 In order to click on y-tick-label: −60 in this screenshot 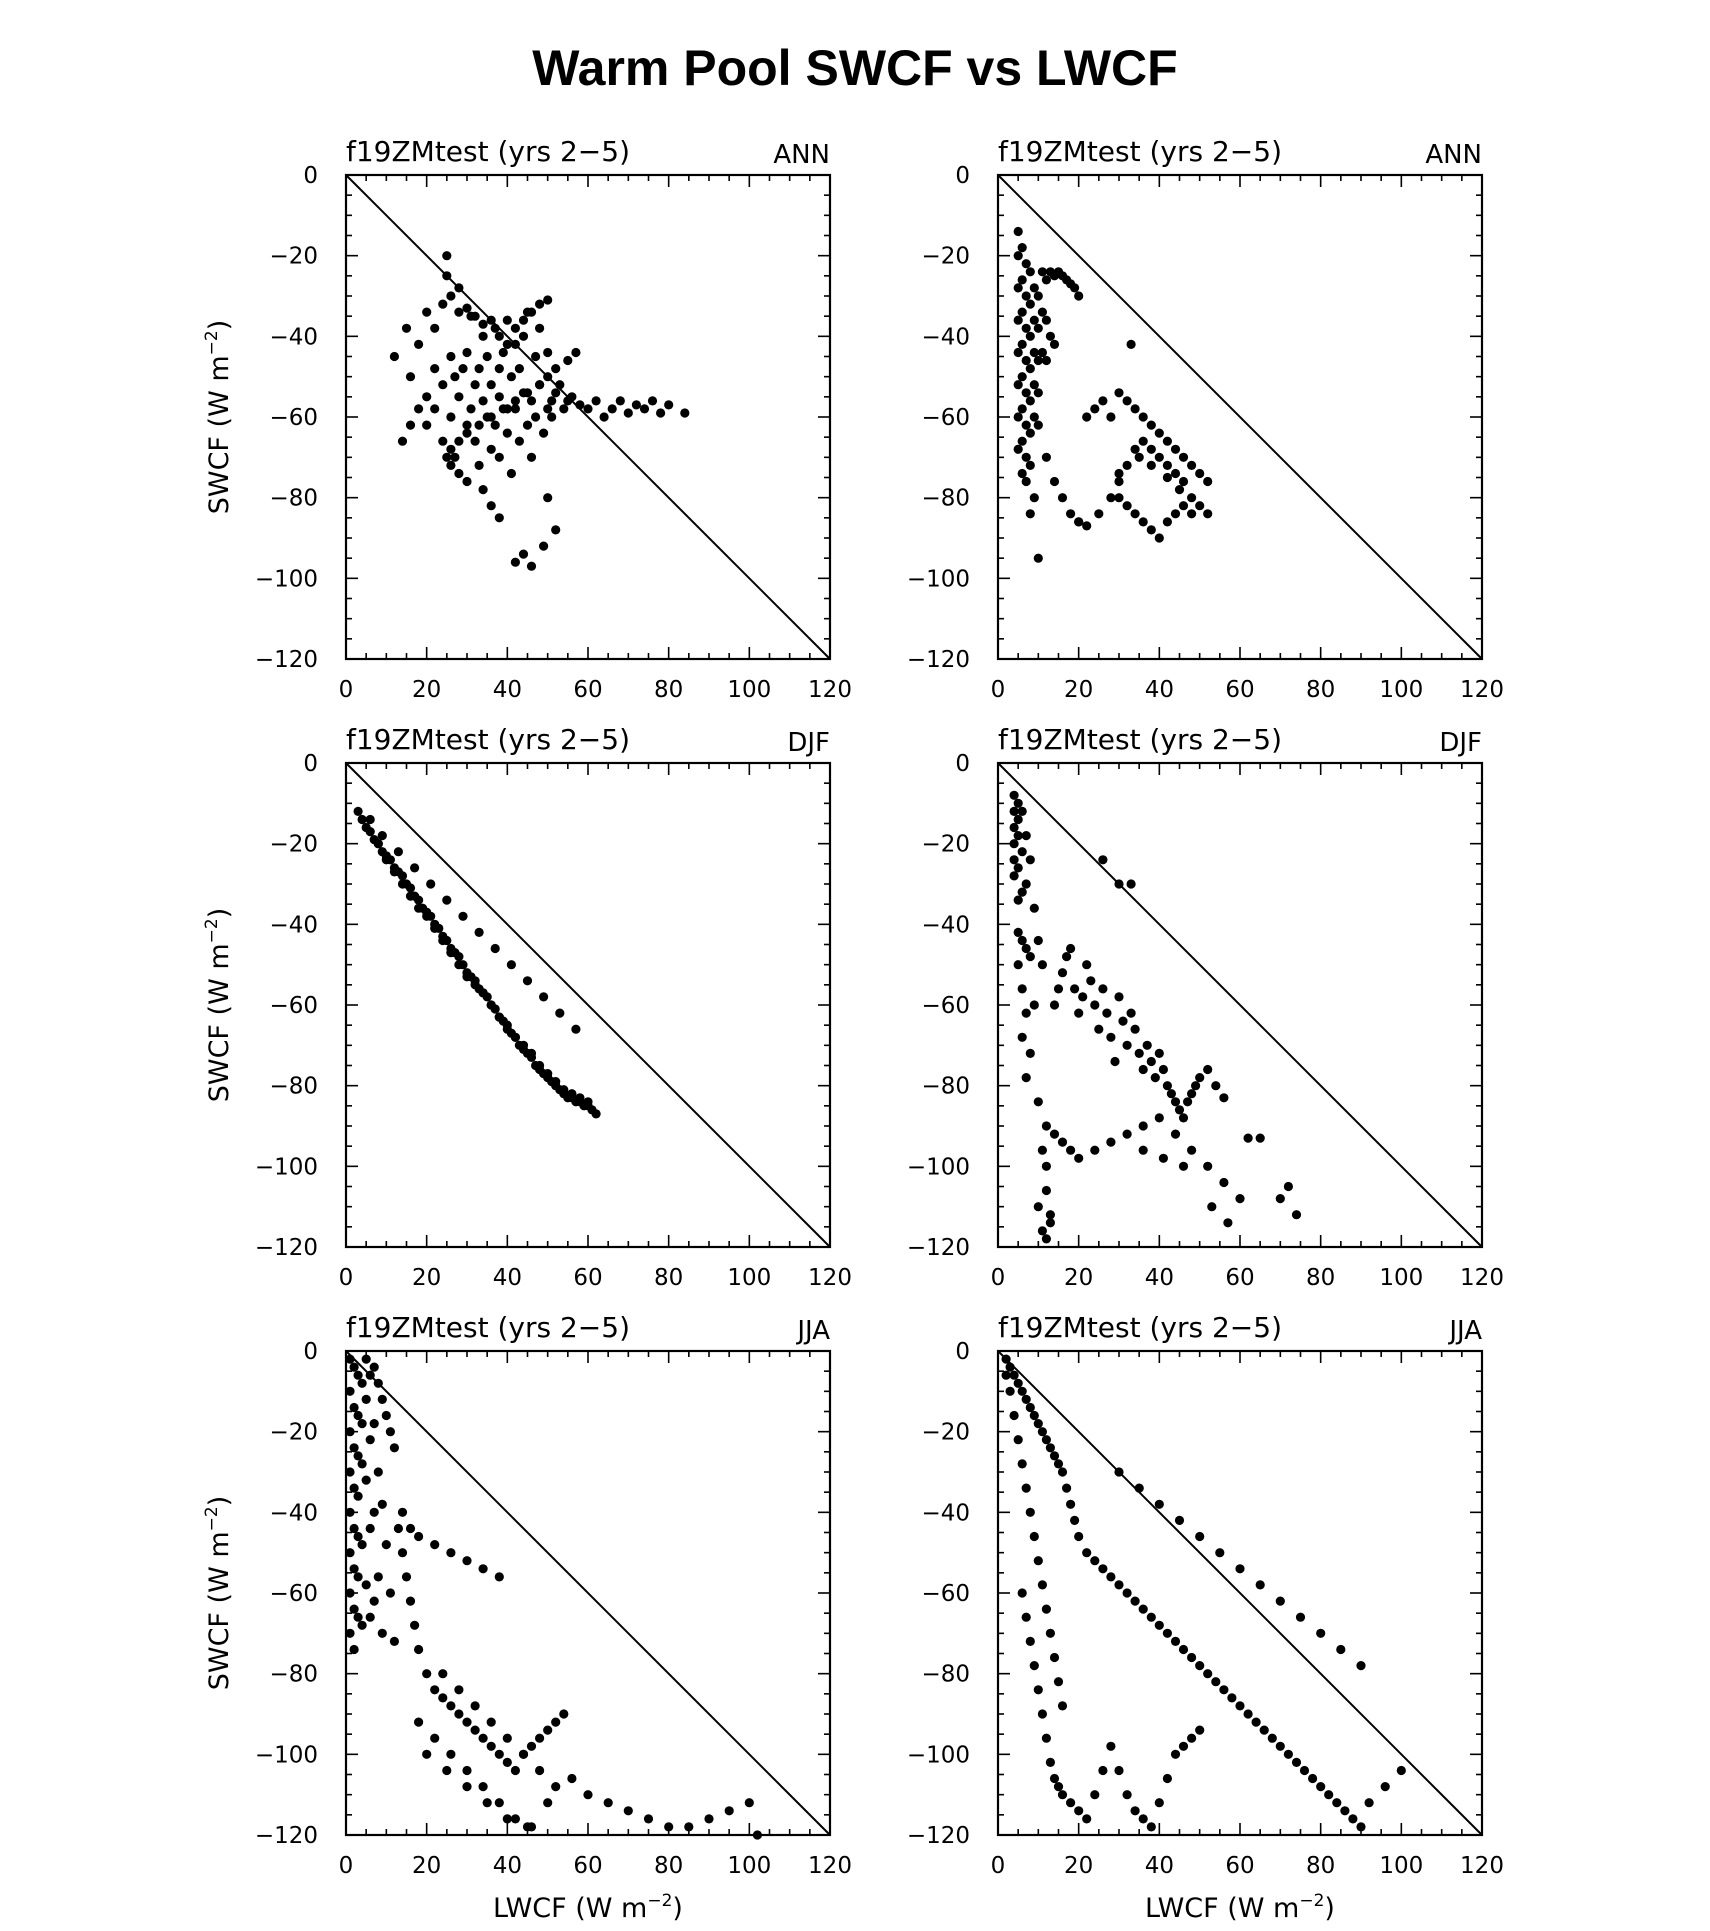, I will do `click(293, 418)`.